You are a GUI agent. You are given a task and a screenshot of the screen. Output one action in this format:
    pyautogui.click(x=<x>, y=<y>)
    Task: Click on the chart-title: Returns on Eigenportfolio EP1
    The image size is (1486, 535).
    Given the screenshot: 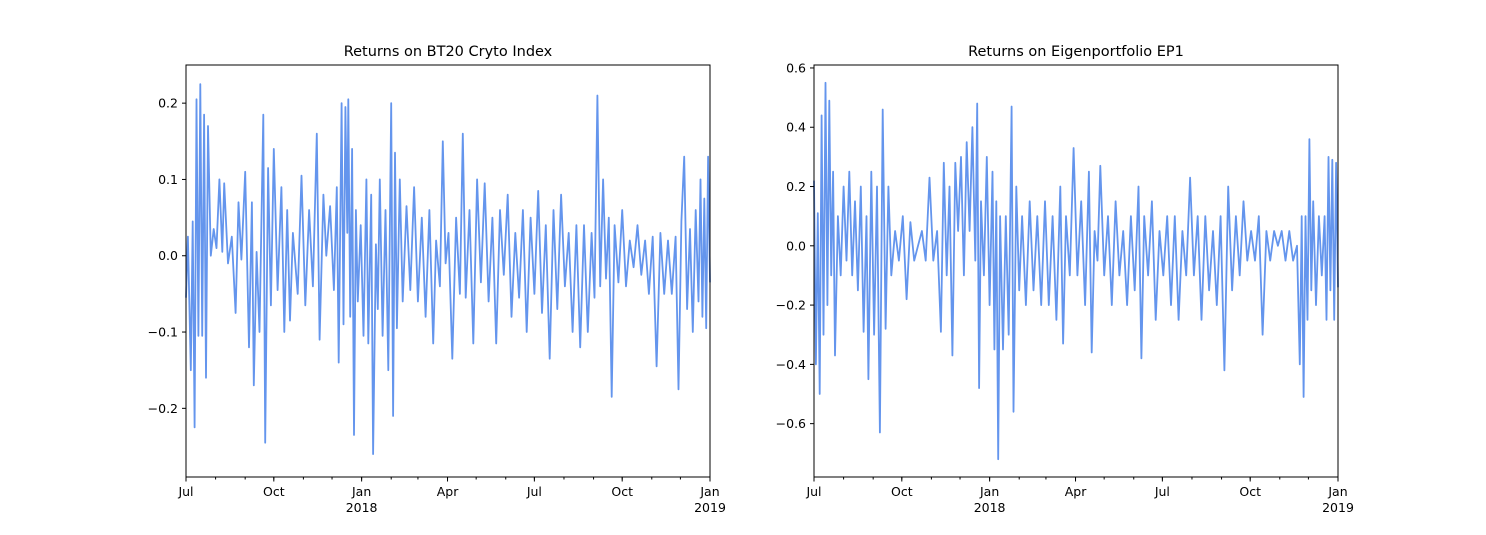 What is the action you would take?
    pyautogui.click(x=1076, y=52)
    